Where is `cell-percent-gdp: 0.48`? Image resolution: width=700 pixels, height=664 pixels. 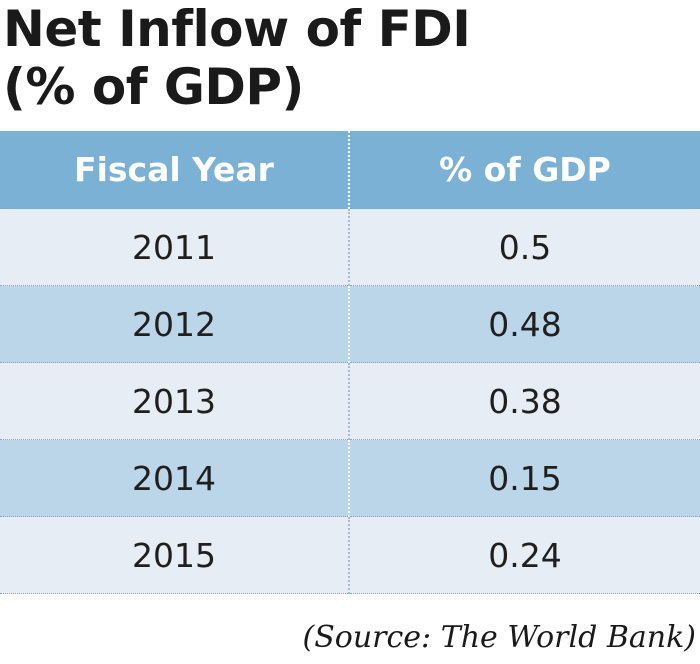
cell-percent-gdp: 0.48 is located at coordinates (524, 324).